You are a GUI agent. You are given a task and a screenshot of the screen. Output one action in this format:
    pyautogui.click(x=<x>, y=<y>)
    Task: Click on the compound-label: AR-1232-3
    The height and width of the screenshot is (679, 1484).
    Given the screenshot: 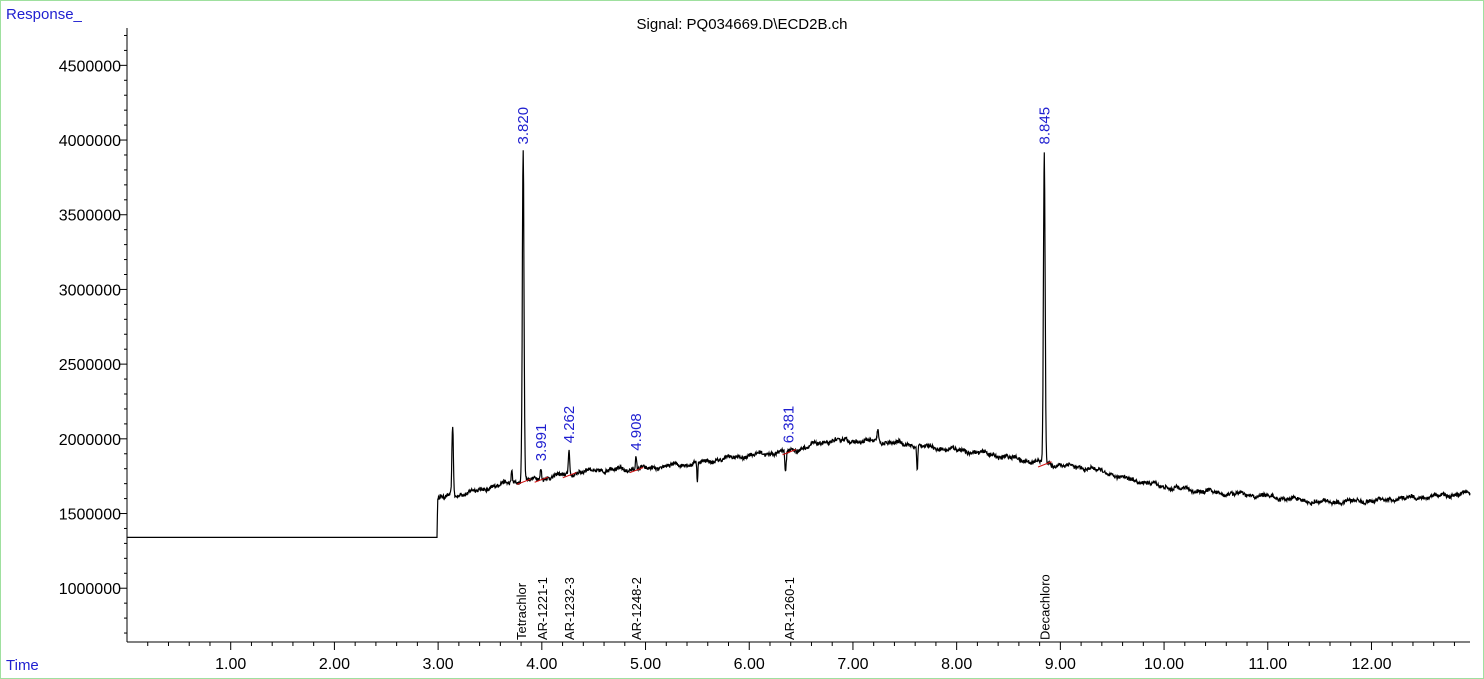 What is the action you would take?
    pyautogui.click(x=569, y=608)
    